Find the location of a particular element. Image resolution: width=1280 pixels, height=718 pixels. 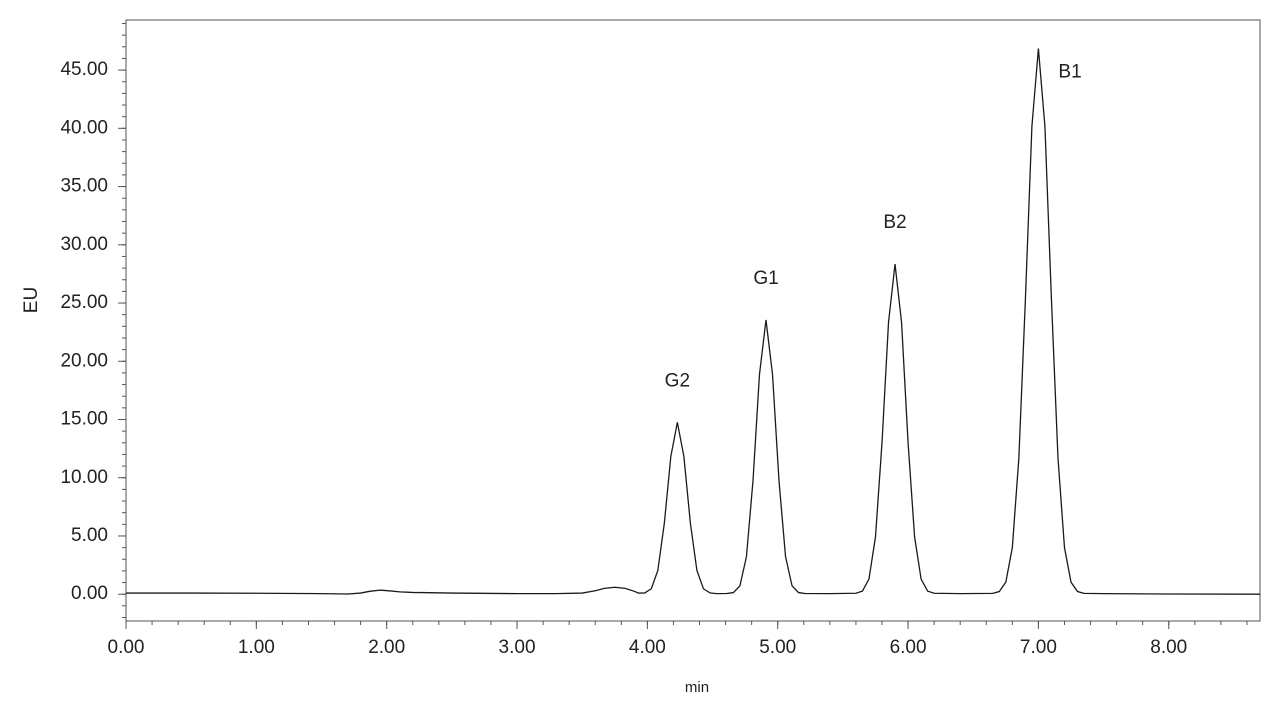

y-tick-label: 35.00 is located at coordinates (84, 186).